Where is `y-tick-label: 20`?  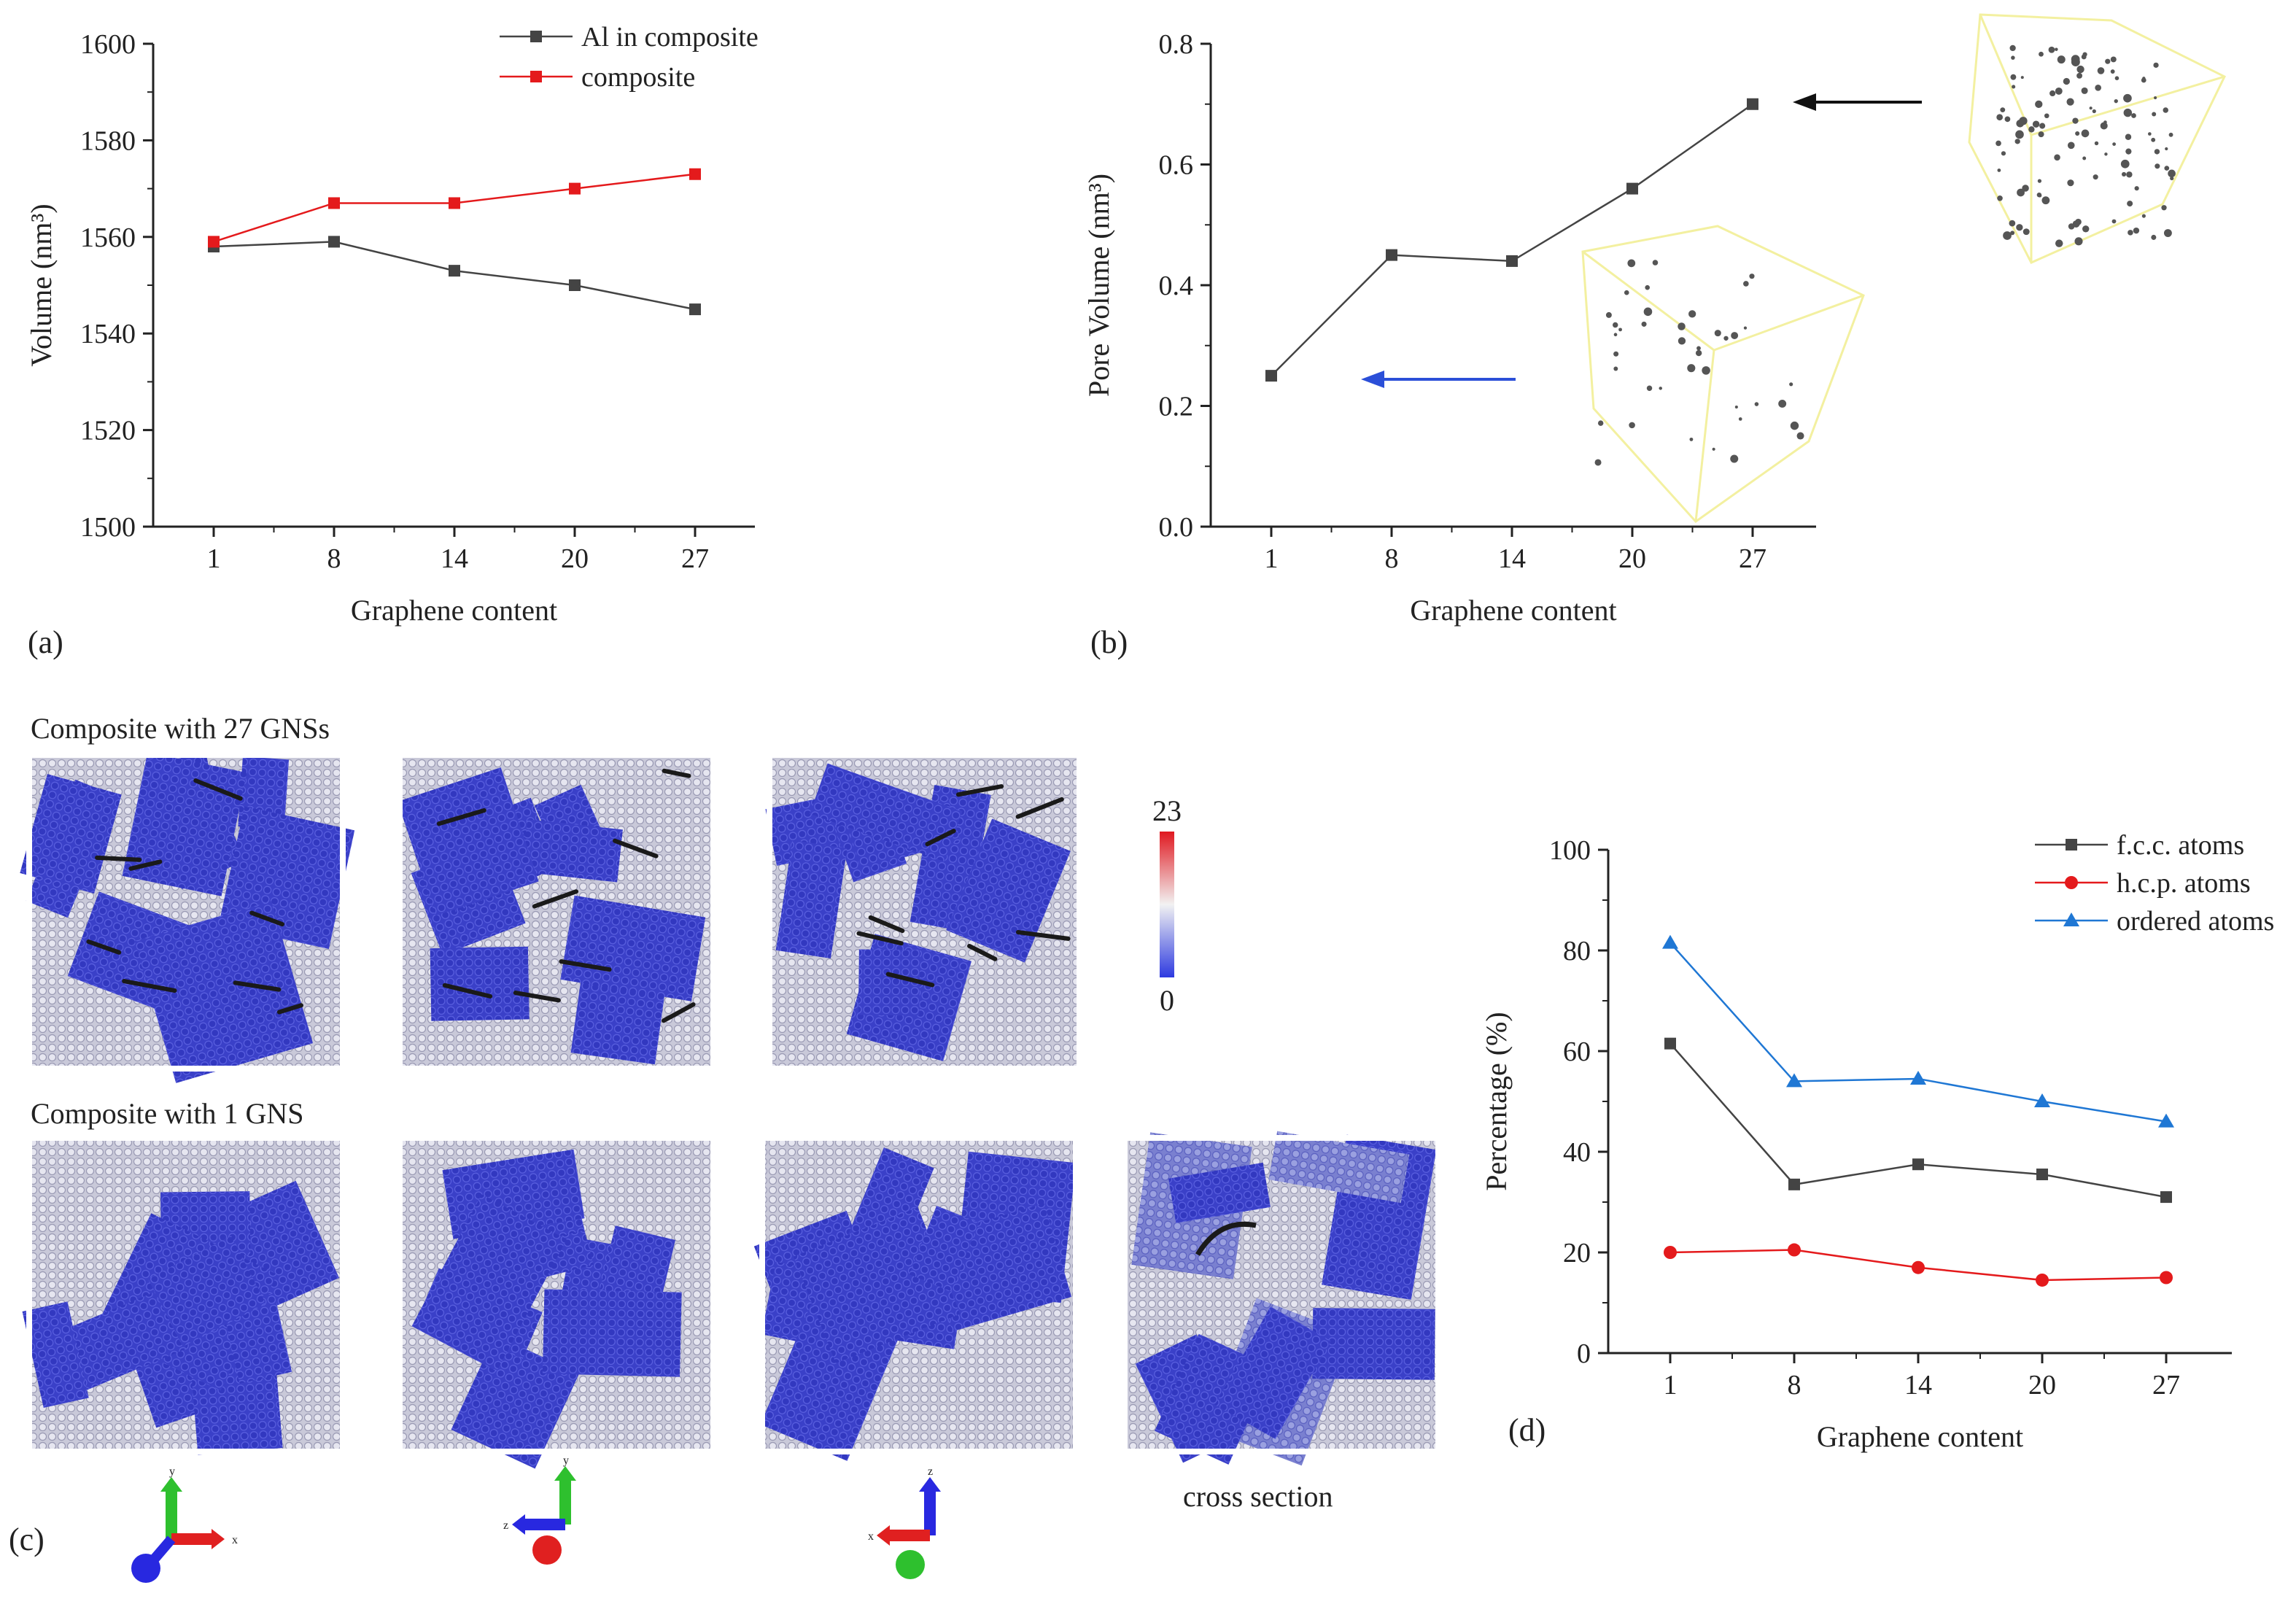
y-tick-label: 20 is located at coordinates (1577, 1253).